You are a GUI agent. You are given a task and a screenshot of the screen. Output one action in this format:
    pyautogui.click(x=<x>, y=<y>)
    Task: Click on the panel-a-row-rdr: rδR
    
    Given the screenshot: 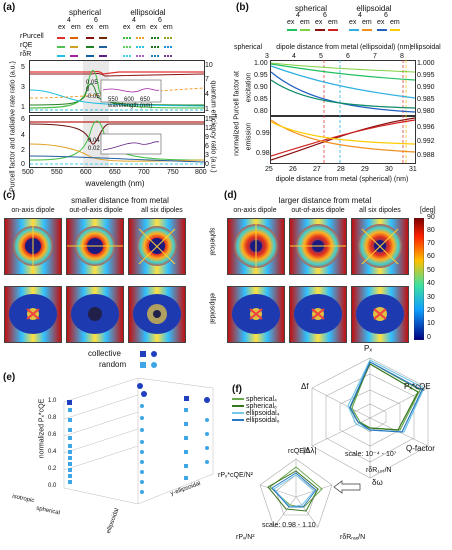 What is the action you would take?
    pyautogui.click(x=26, y=54)
    